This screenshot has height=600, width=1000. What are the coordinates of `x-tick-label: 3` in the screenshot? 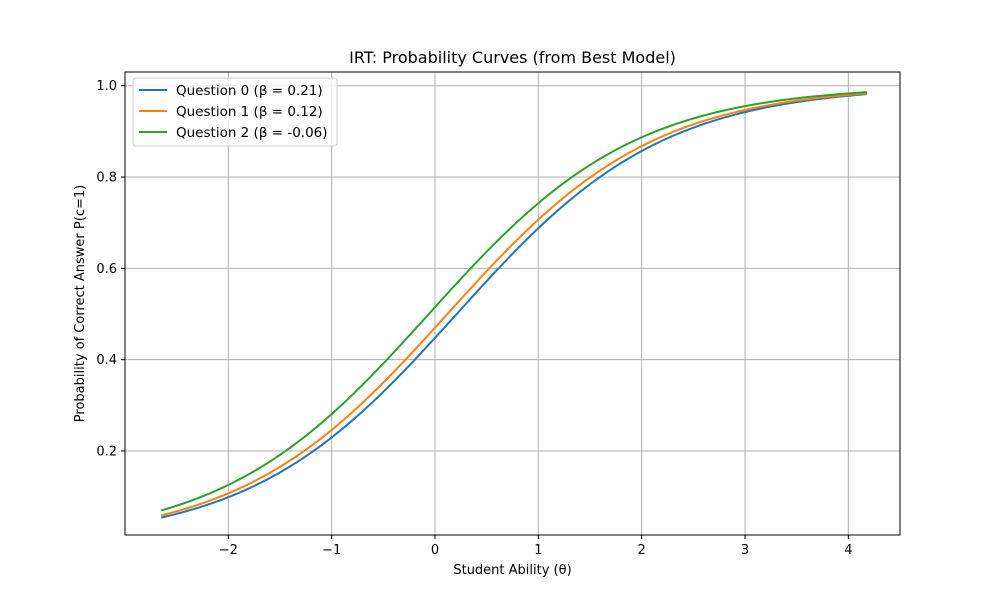 It's located at (745, 550).